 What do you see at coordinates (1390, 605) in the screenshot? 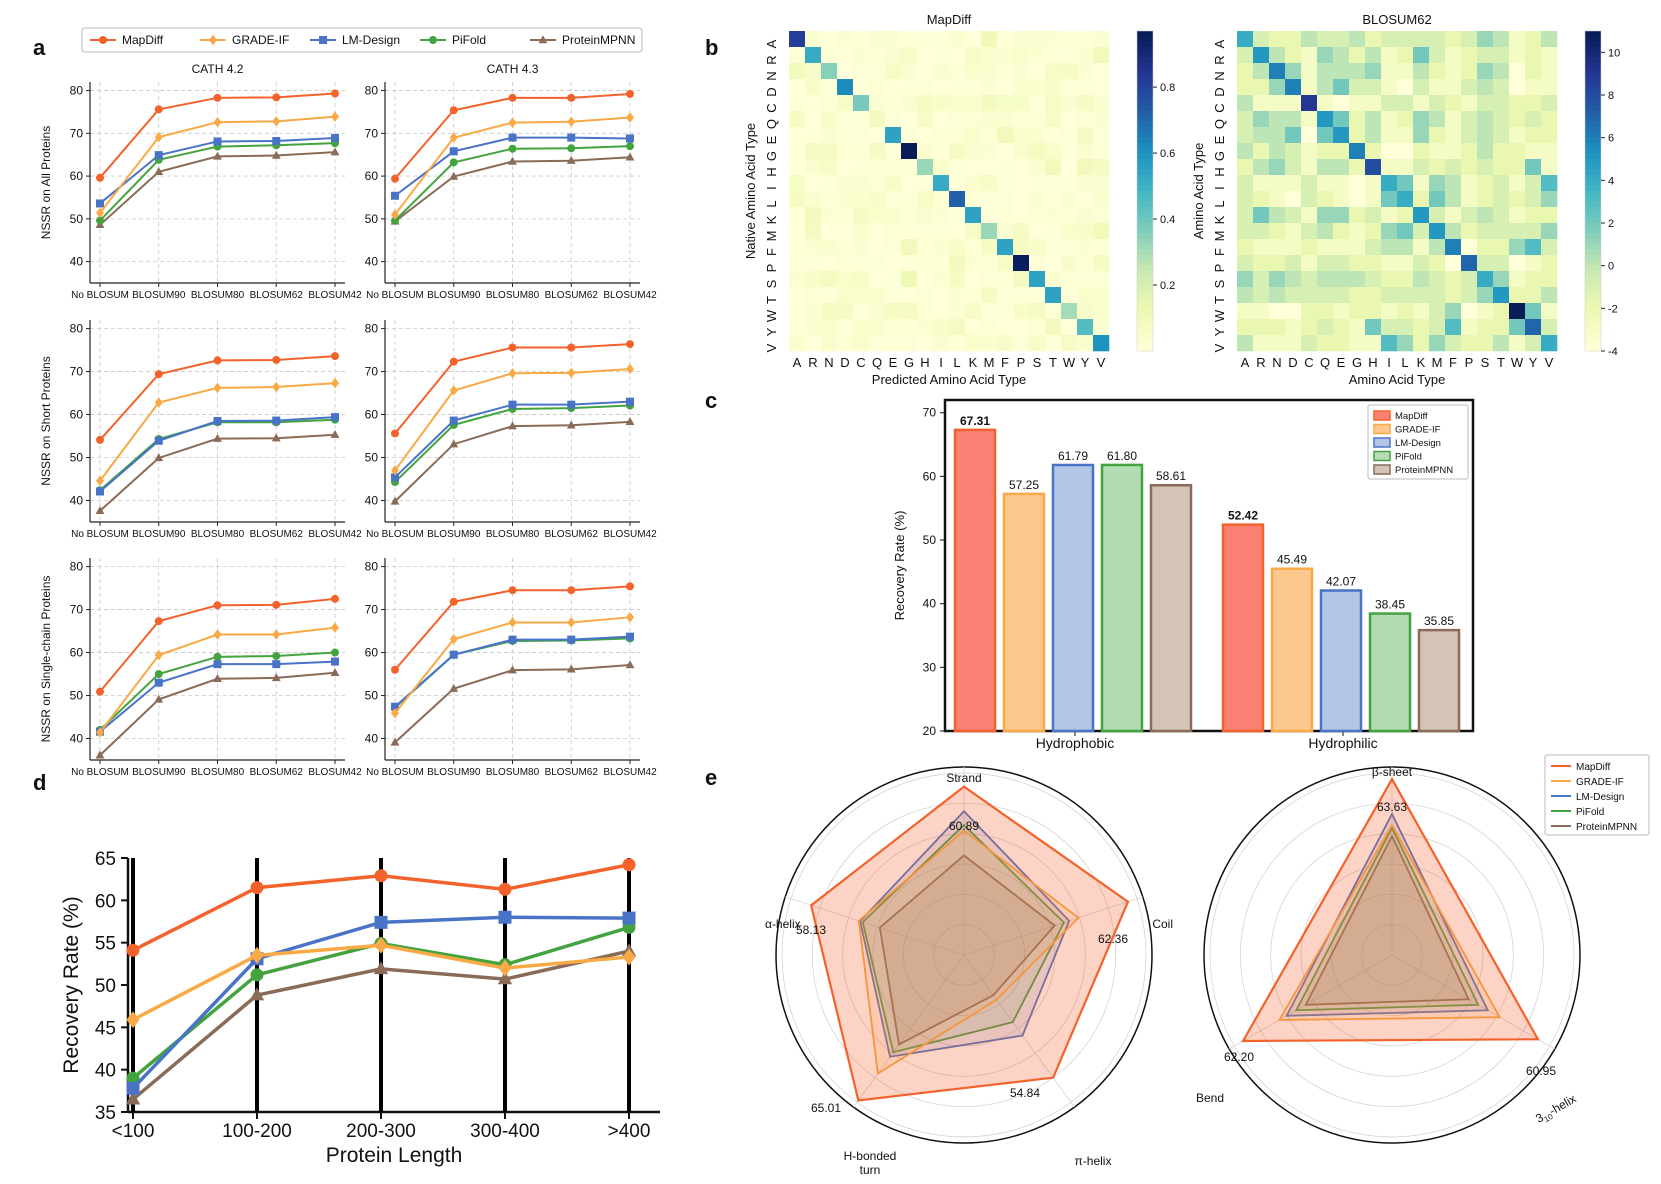
I see `data-label: 38.45` at bounding box center [1390, 605].